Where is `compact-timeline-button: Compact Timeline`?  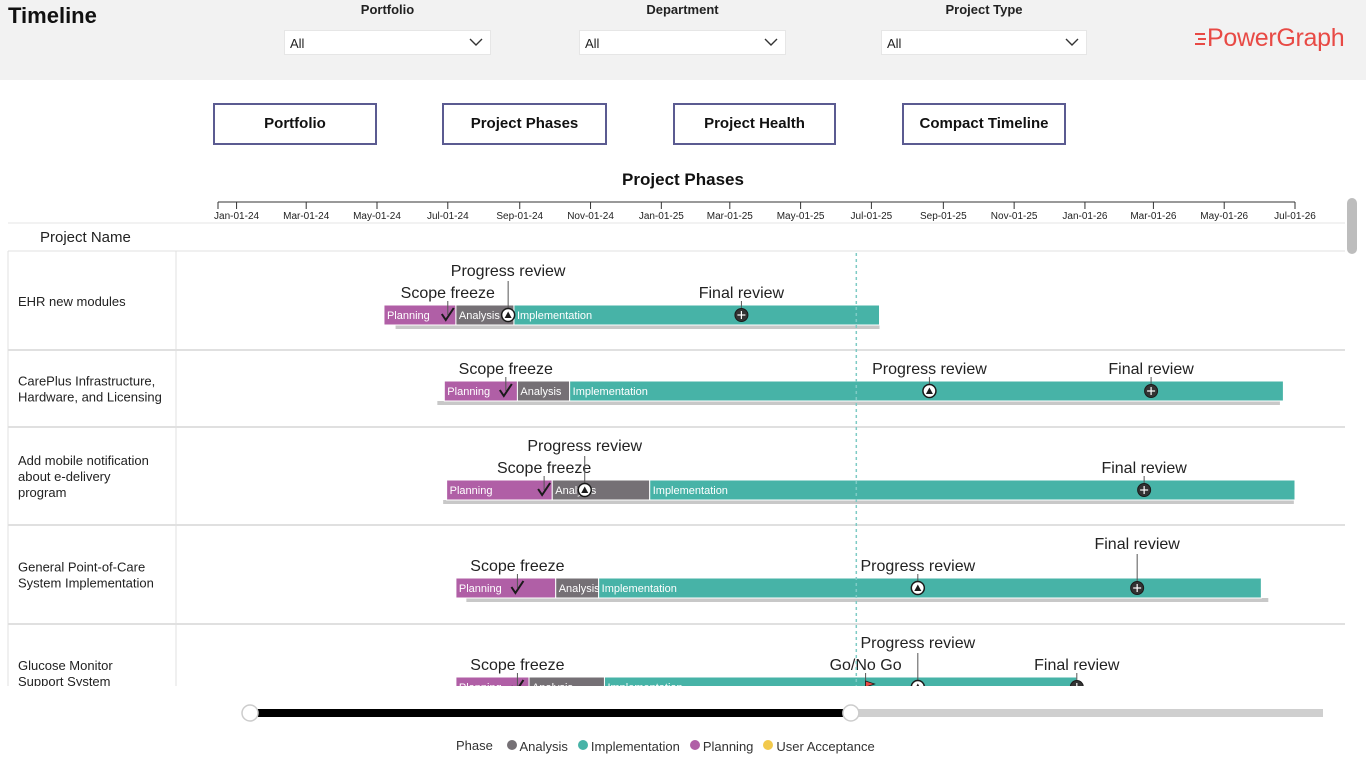 compact-timeline-button: Compact Timeline is located at coordinates (984, 124).